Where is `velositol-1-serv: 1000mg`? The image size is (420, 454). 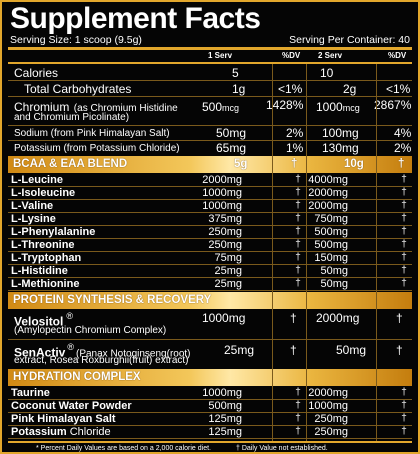
velositol-1-serv: 1000mg is located at coordinates (224, 318).